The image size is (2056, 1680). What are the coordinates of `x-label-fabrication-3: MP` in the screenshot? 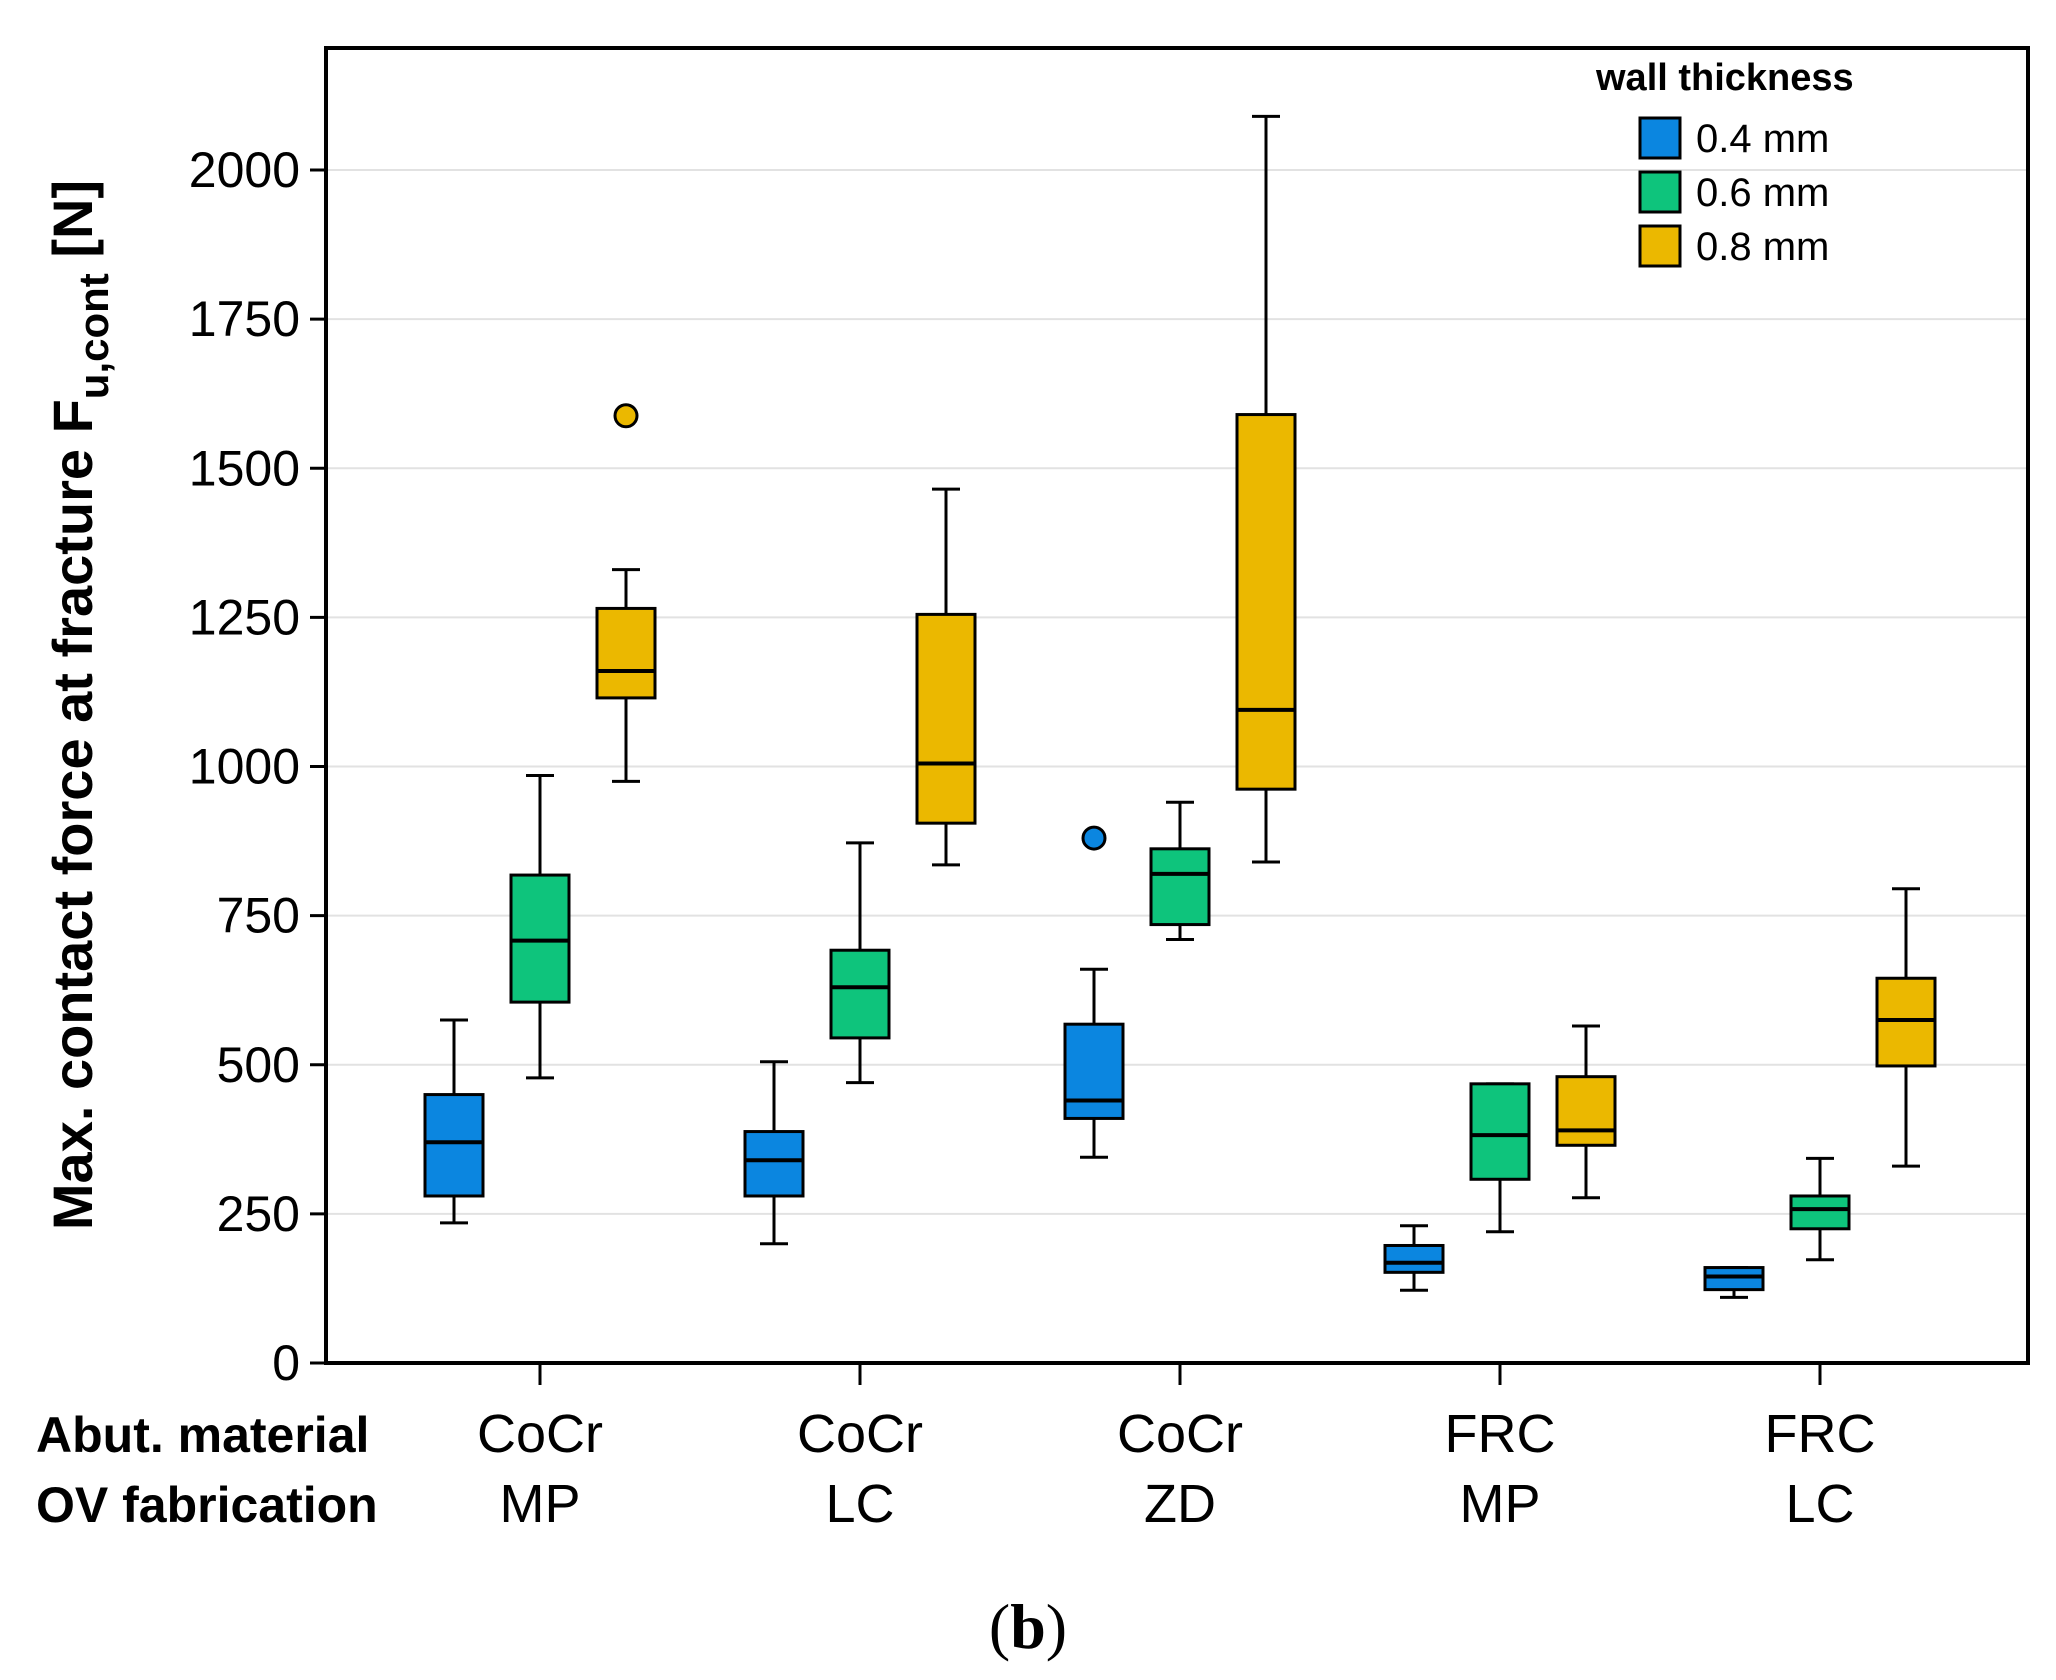 It's located at (1500, 1504).